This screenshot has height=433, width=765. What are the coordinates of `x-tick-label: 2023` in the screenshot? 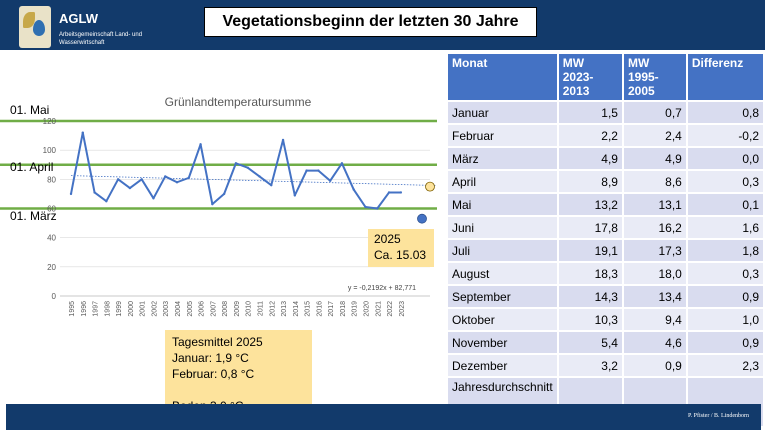 It's located at (402, 309).